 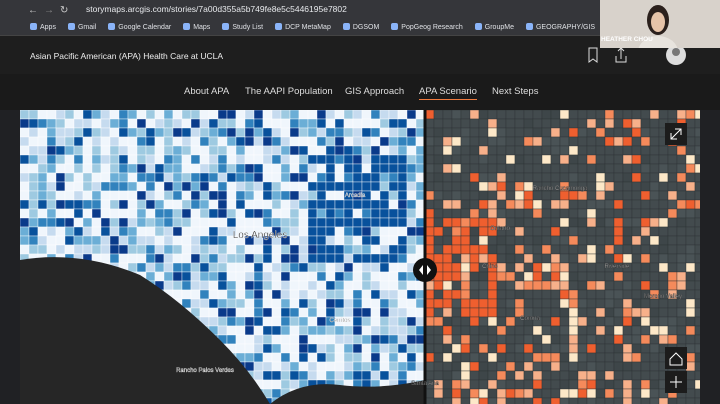 What do you see at coordinates (64, 10) in the screenshot?
I see `reload: ↻` at bounding box center [64, 10].